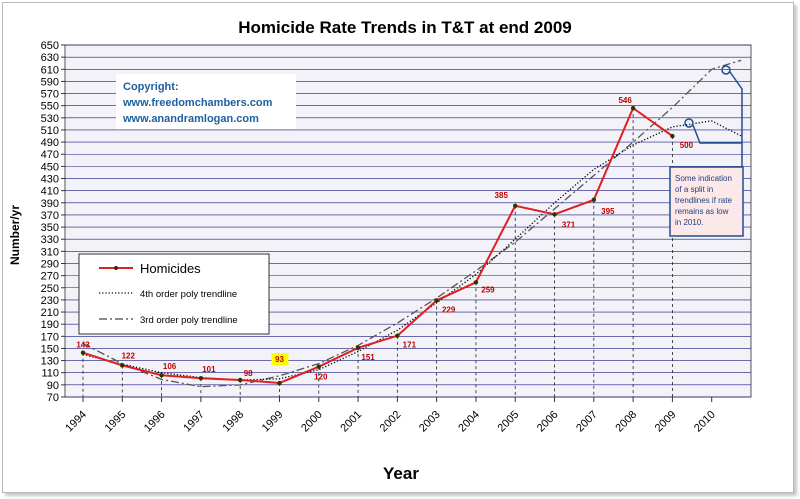  What do you see at coordinates (50, 277) in the screenshot?
I see `y-tick-label: 270` at bounding box center [50, 277].